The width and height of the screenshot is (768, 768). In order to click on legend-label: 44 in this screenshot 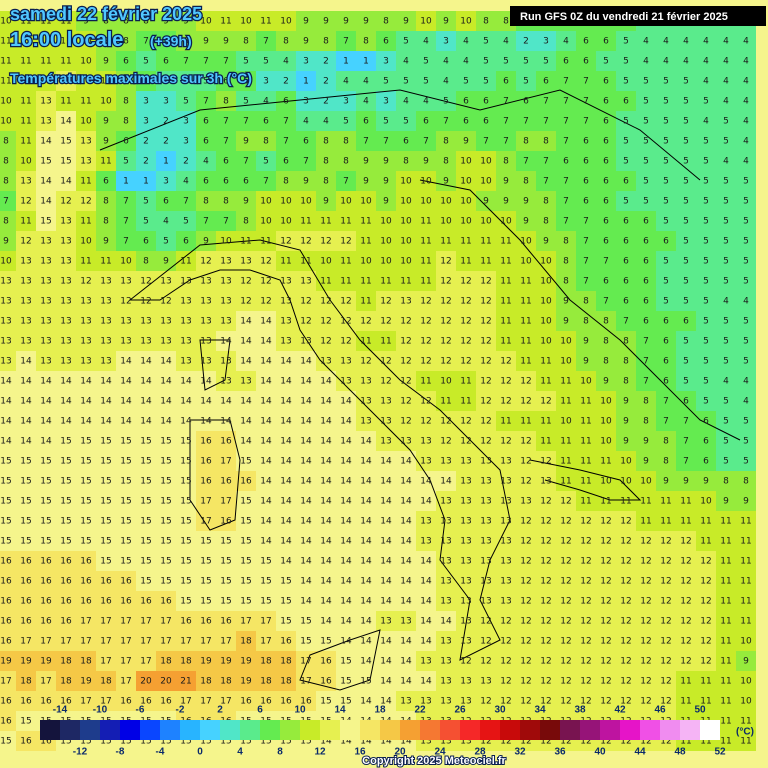, I will do `click(640, 752)`.